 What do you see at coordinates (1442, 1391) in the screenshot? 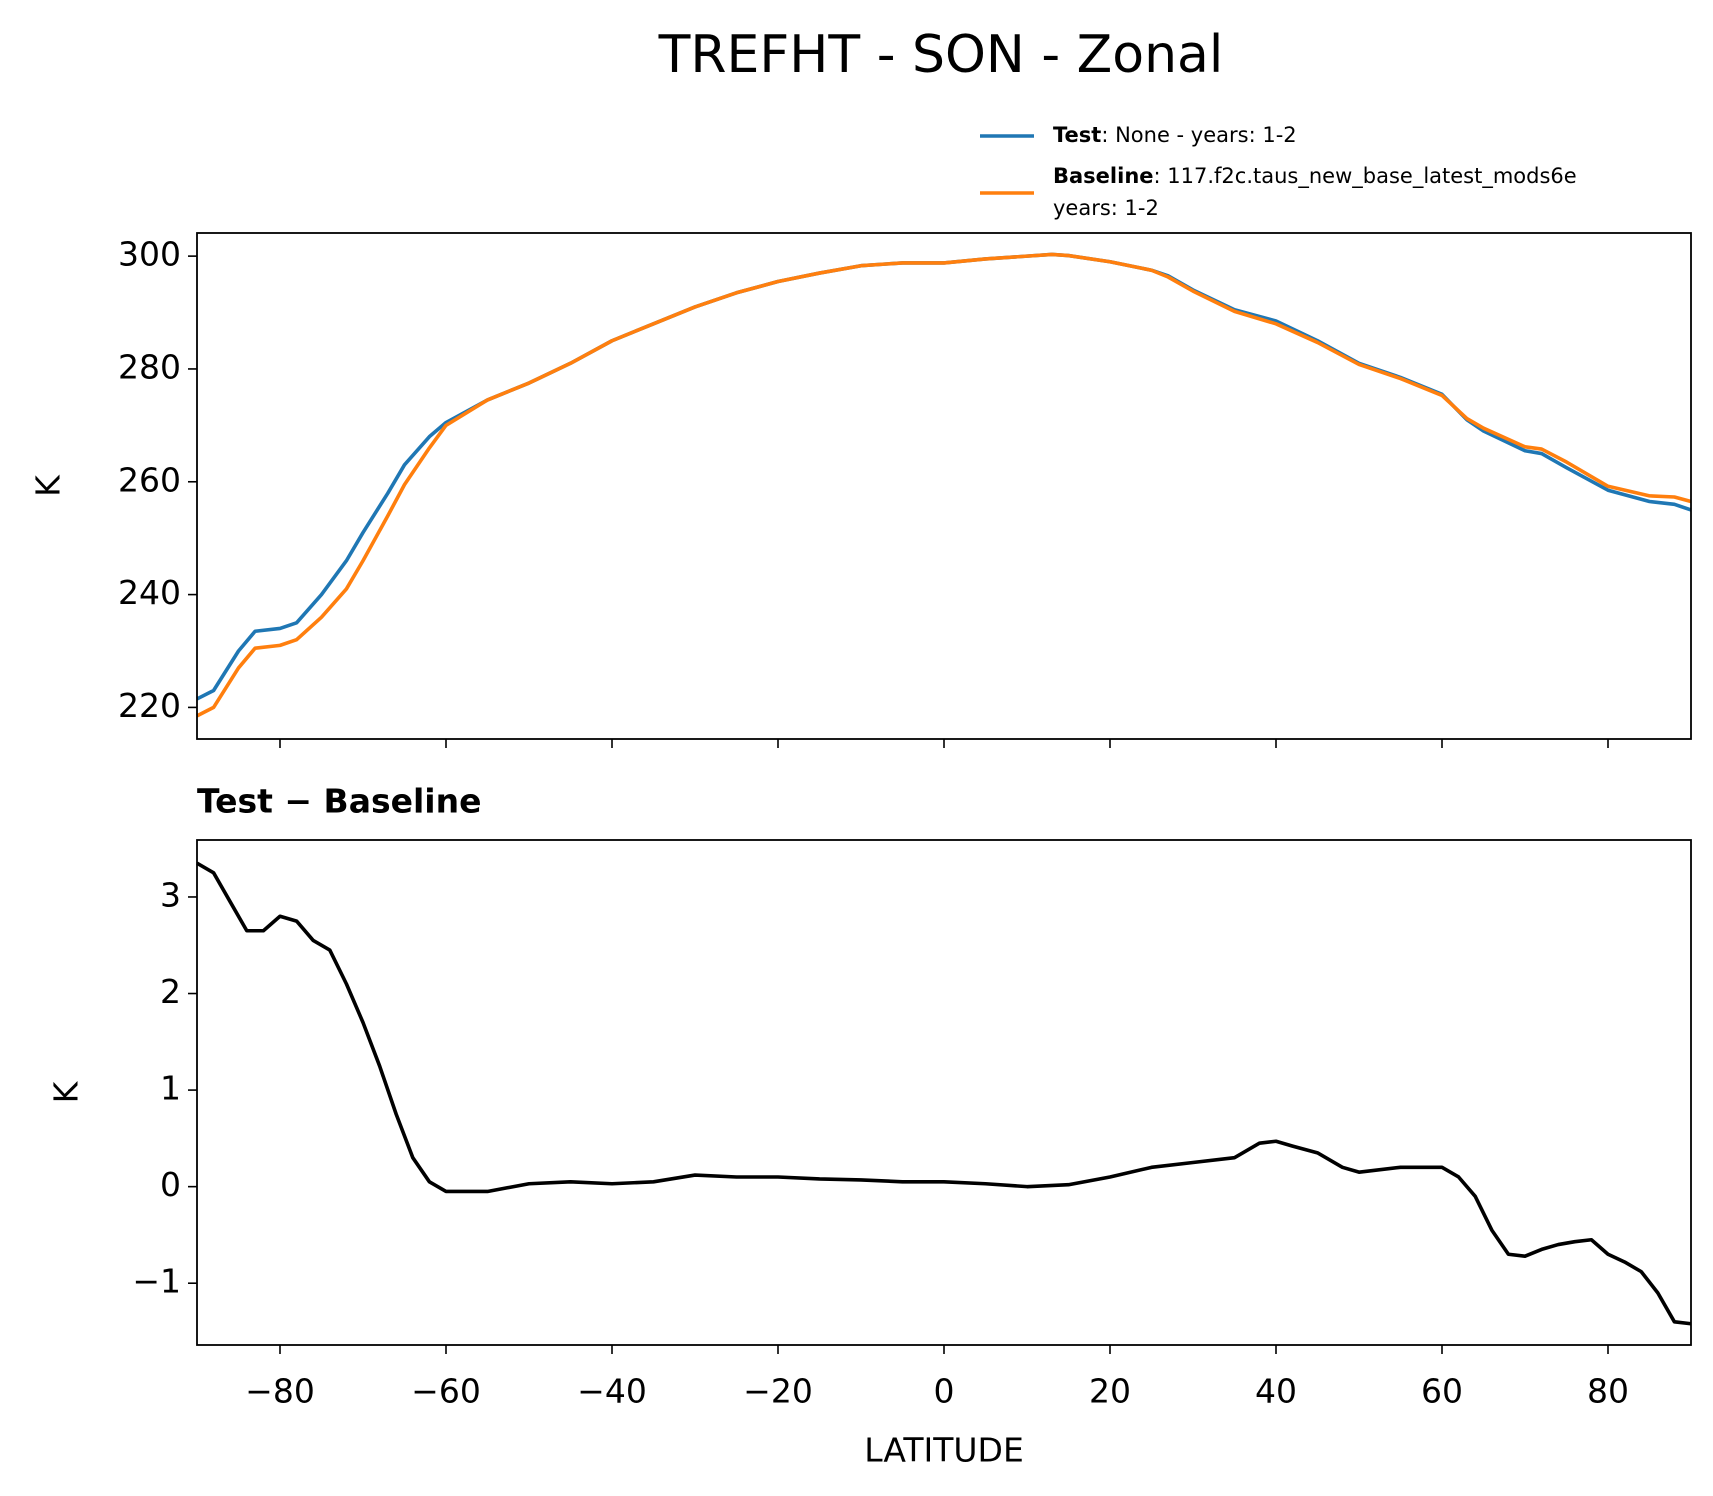
I see `x-tick-label: 60` at bounding box center [1442, 1391].